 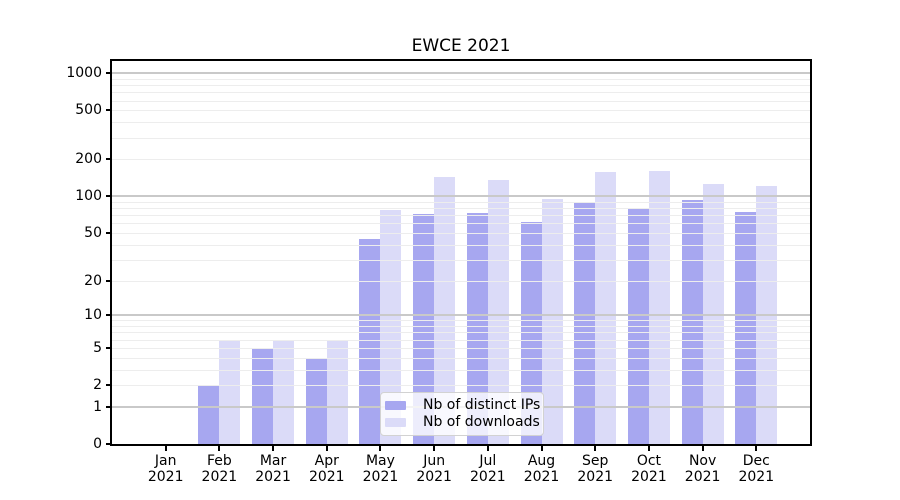 What do you see at coordinates (488, 469) in the screenshot?
I see `x-tick-label-jul: Jul 2021` at bounding box center [488, 469].